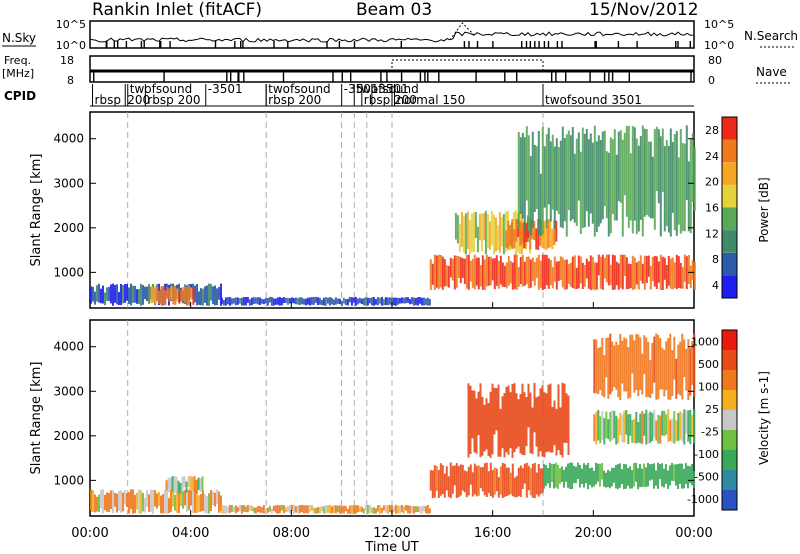 This screenshot has width=800, height=554. I want to click on colorbar-tick-label: 20, so click(712, 182).